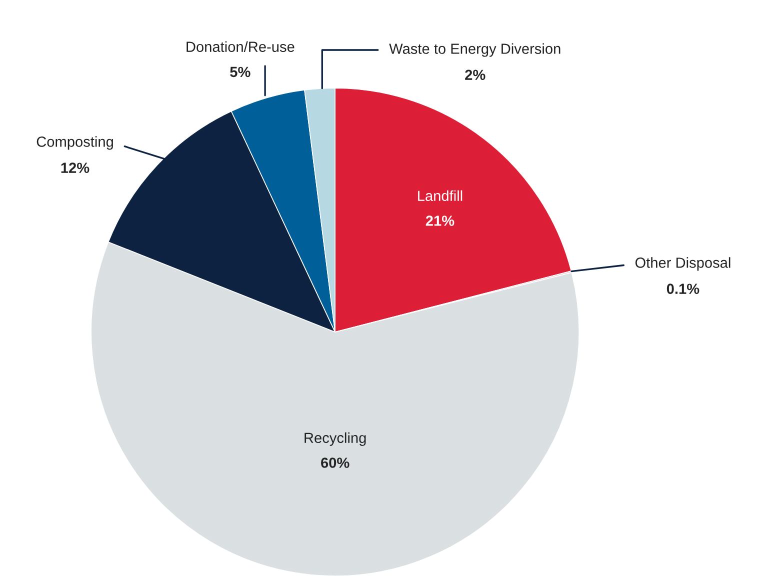  I want to click on slice-label: Donation/Re-use, so click(240, 46).